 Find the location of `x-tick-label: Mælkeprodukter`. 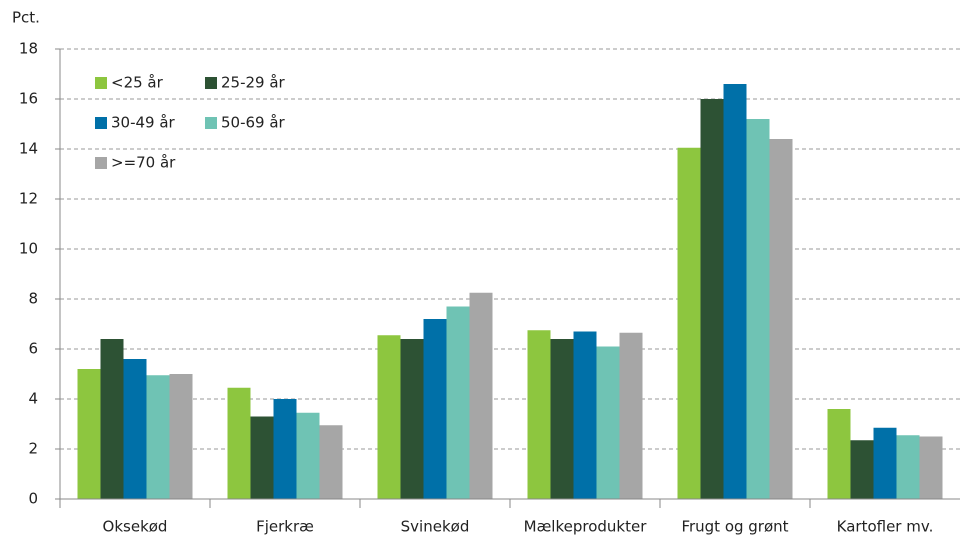

x-tick-label: Mælkeprodukter is located at coordinates (586, 526).